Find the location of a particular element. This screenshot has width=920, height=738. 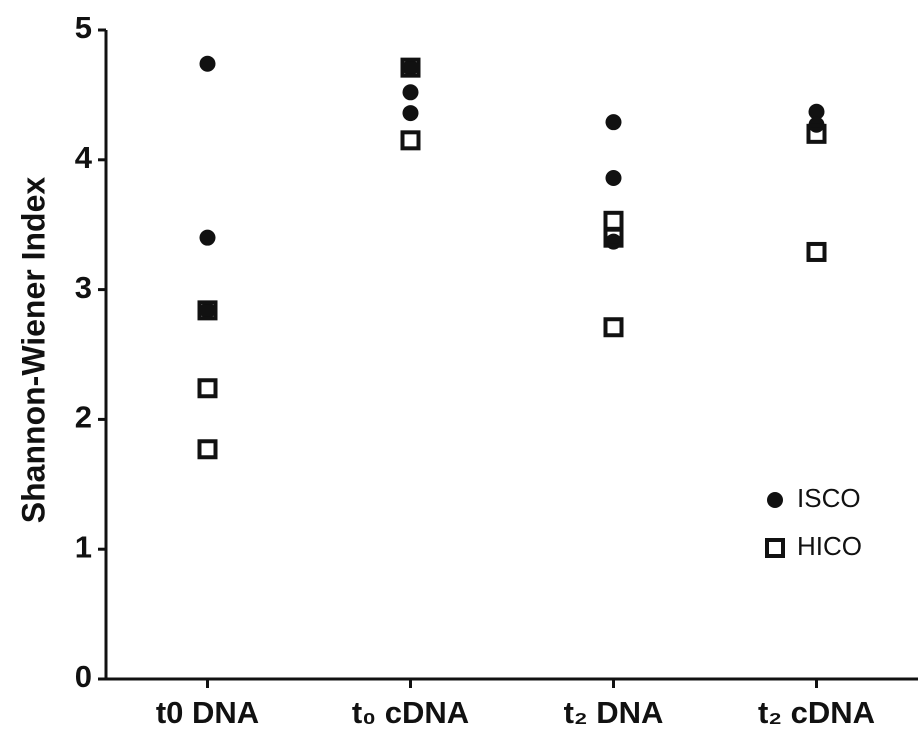

y-tick-label: 5 is located at coordinates (83, 27).